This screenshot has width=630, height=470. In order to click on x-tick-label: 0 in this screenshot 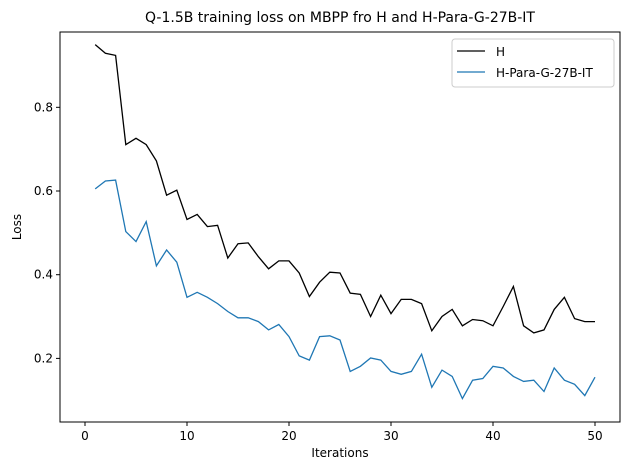, I will do `click(85, 436)`.